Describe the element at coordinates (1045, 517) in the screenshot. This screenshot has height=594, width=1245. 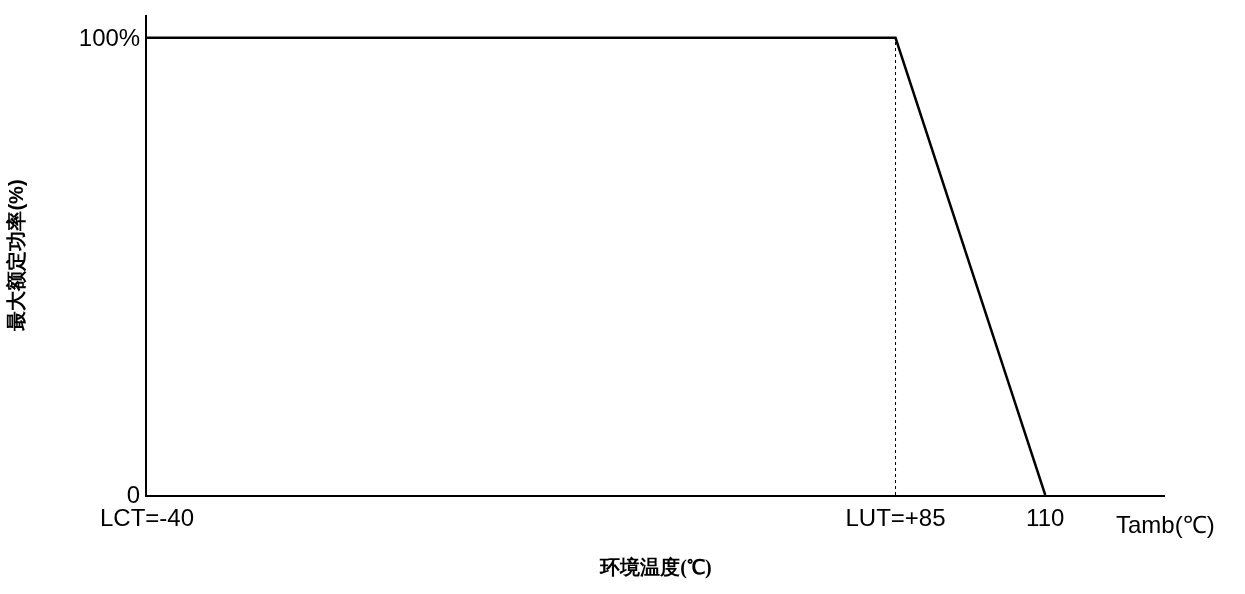
I see `x-tick-label: 110` at that location.